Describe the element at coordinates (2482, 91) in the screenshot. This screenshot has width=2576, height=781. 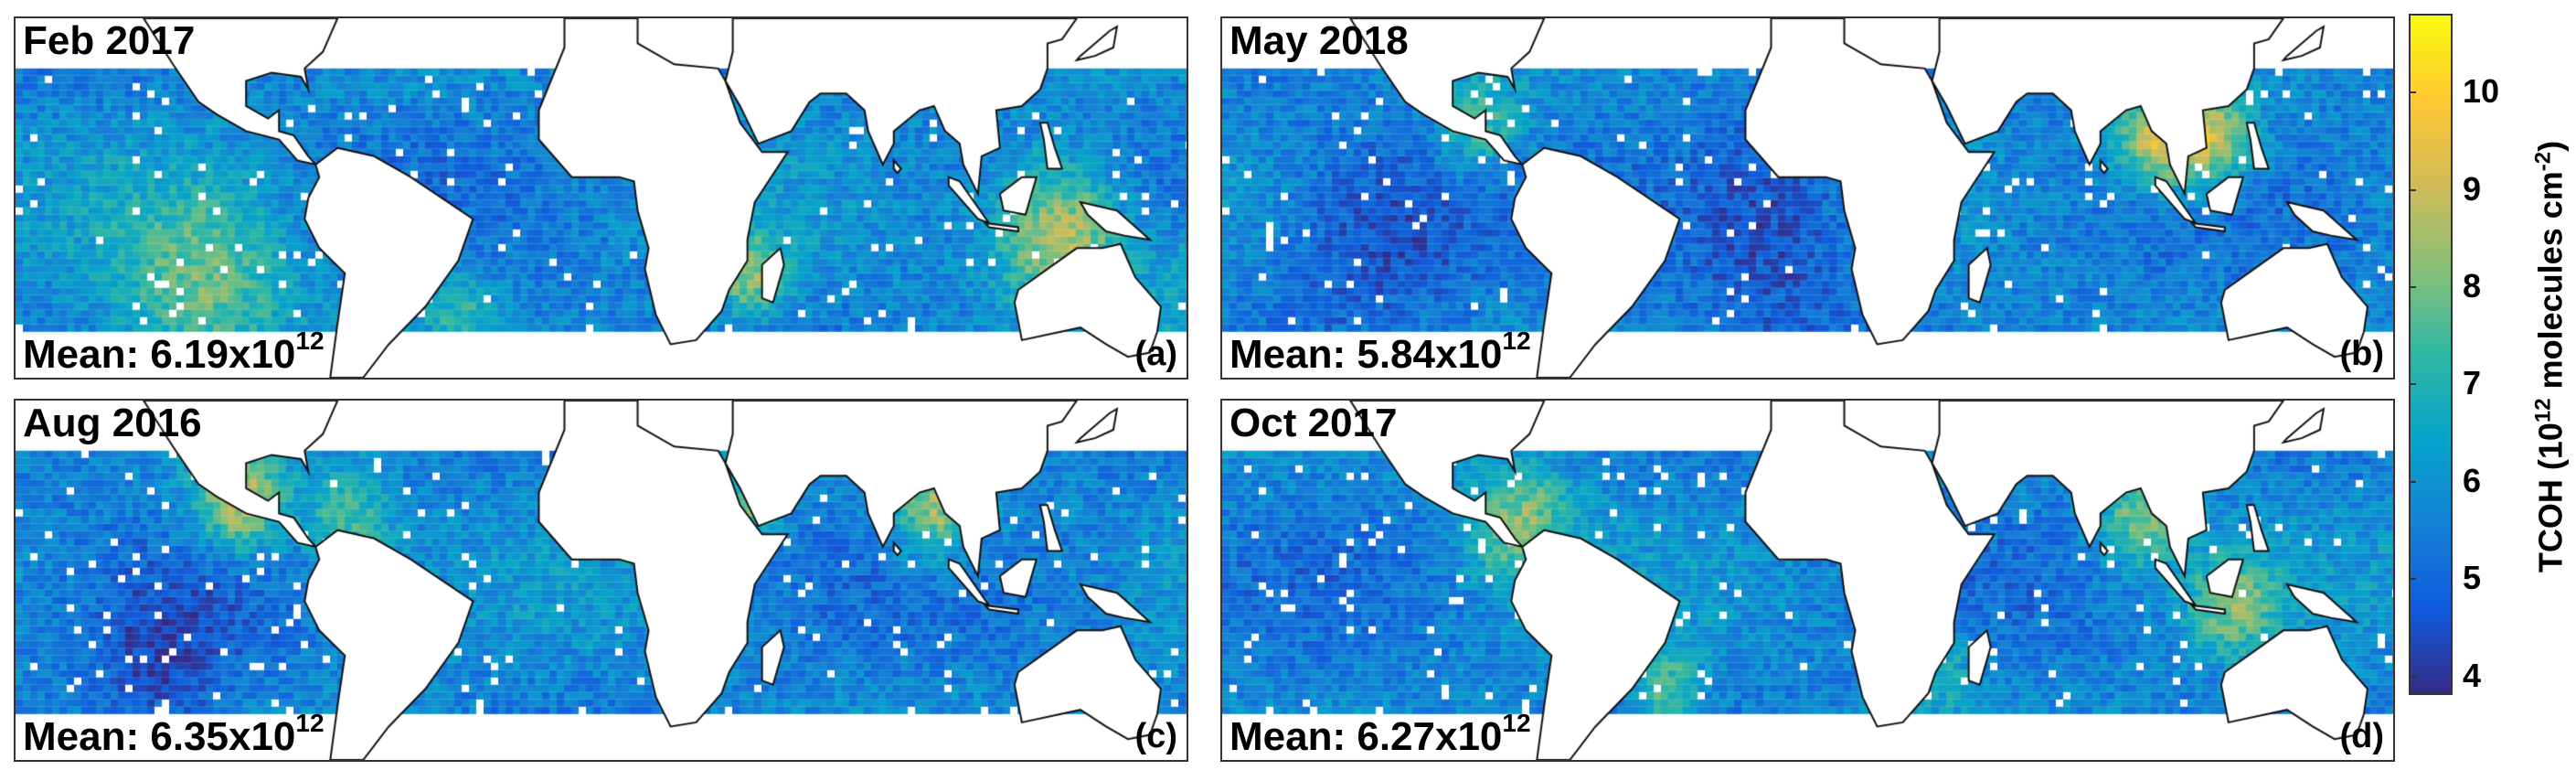
I see `colorbar-tick-label: 10` at that location.